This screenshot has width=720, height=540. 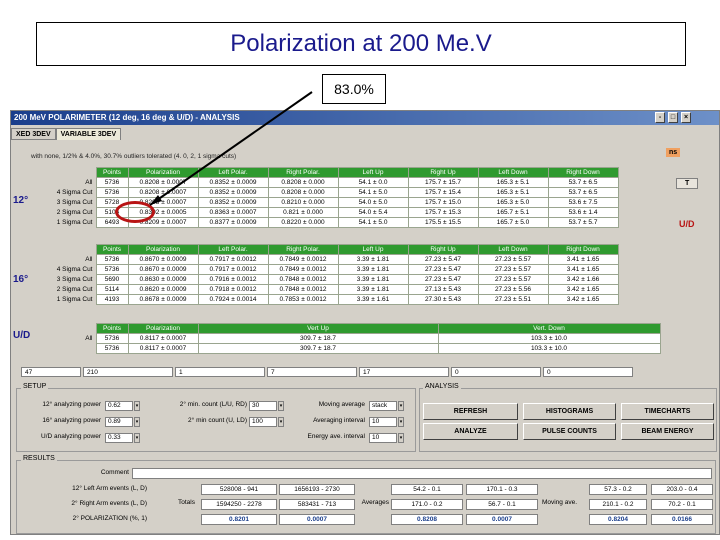 What do you see at coordinates (71, 404) in the screenshot?
I see `setup-field-label: 12° analyzing power` at bounding box center [71, 404].